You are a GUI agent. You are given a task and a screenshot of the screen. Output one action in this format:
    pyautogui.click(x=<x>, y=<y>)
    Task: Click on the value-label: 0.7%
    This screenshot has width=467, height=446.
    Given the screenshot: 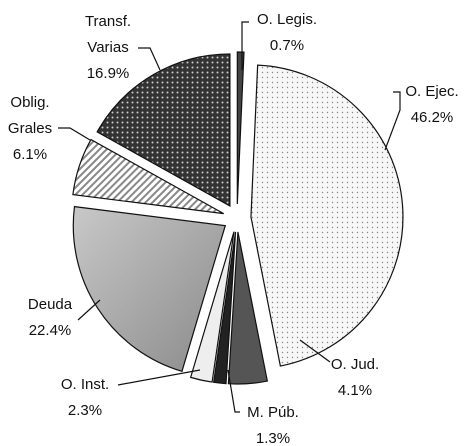 What is the action you would take?
    pyautogui.click(x=287, y=45)
    